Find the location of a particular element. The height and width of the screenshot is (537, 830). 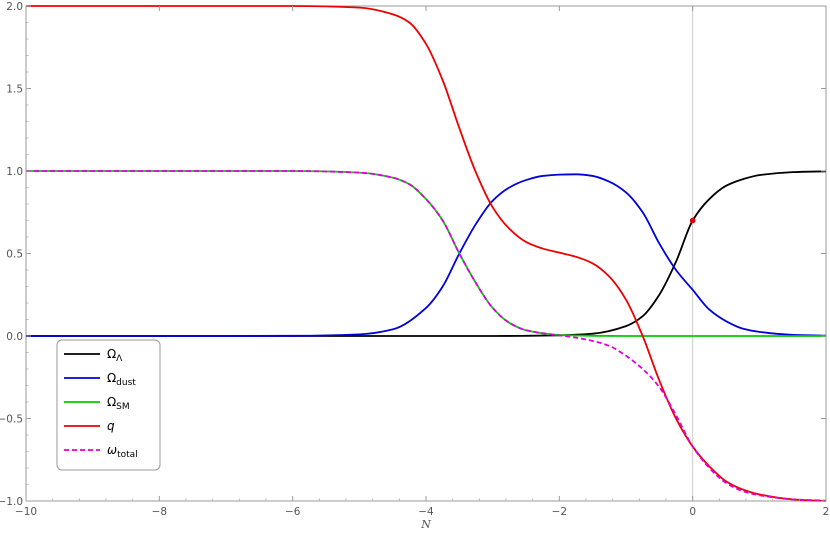

legend-box is located at coordinates (108, 405).